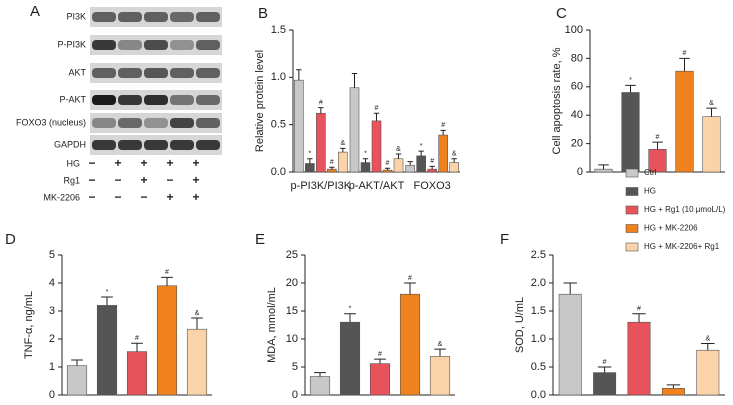  Describe the element at coordinates (51, 122) in the screenshot. I see `blot-row-label: FOXO3 (nucleus)` at that location.